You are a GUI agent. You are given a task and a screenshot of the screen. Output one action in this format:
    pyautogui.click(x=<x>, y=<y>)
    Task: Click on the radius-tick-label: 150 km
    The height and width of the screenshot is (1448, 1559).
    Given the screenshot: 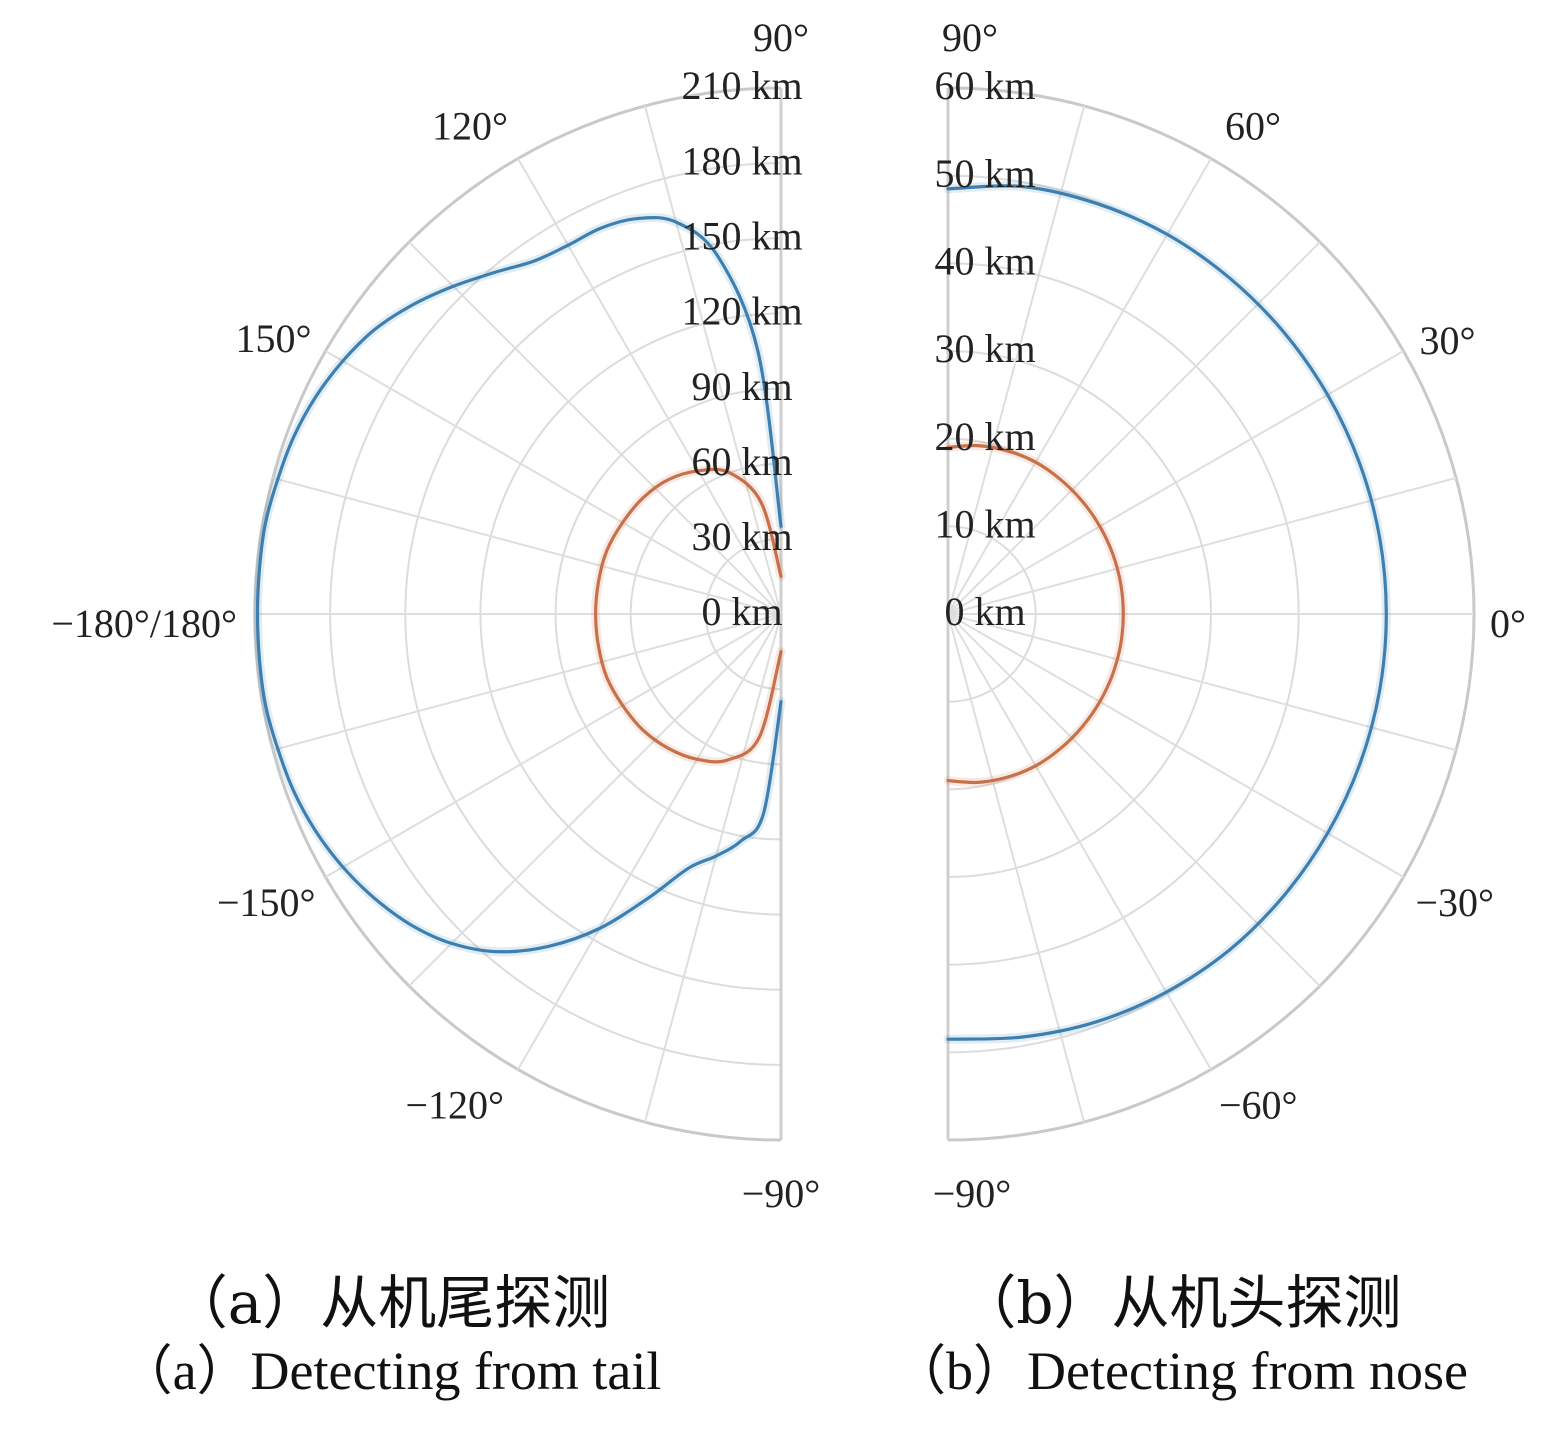 What is the action you would take?
    pyautogui.click(x=741, y=235)
    